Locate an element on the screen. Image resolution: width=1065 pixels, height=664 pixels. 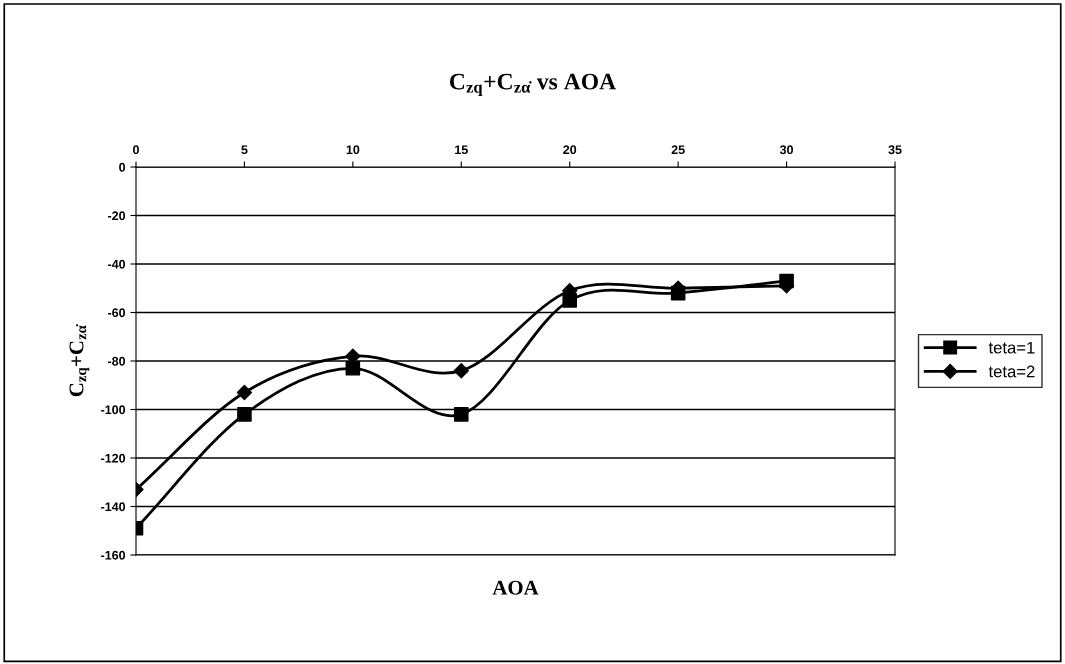
y-tick-label: 0 is located at coordinates (122, 167).